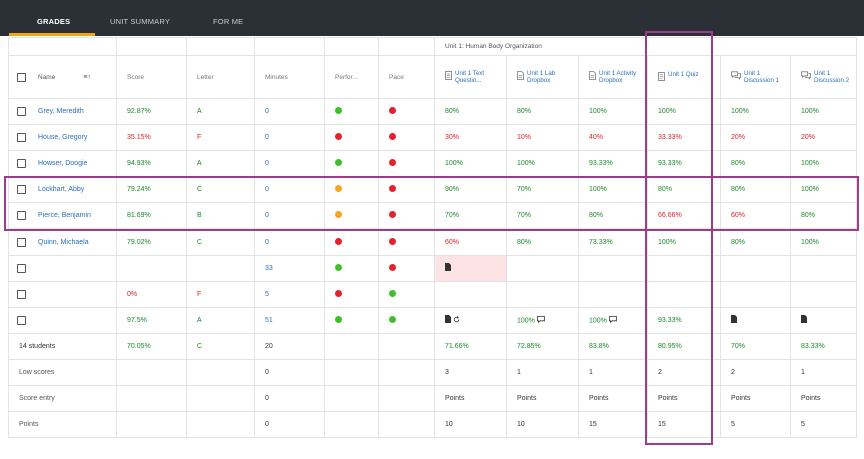  I want to click on student-name-link: Pierce, Benjamin, so click(64, 216).